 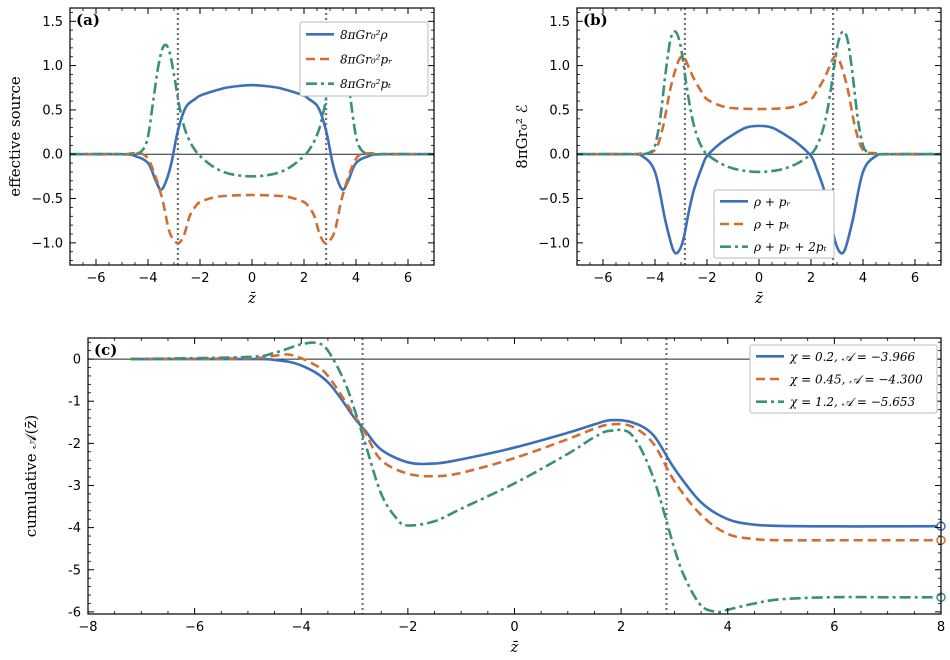 I want to click on x-tick-label: 8, so click(x=941, y=627).